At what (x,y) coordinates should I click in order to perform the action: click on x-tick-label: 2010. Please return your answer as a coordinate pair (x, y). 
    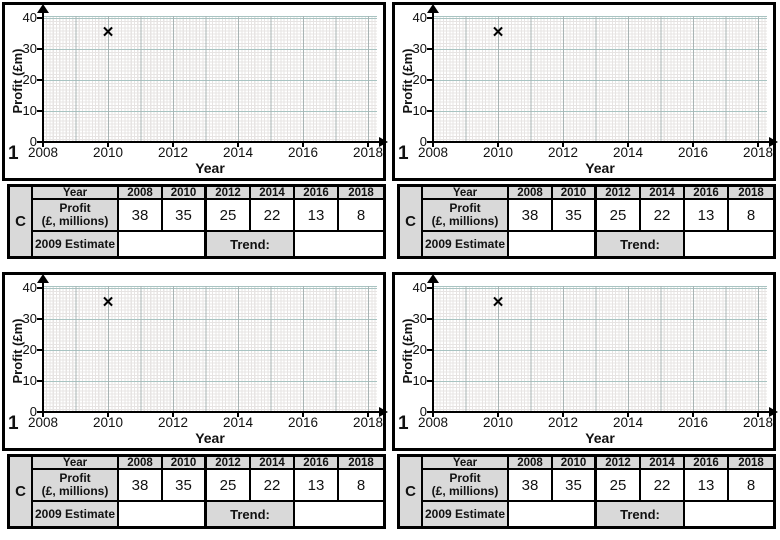
    Looking at the image, I should click on (108, 422).